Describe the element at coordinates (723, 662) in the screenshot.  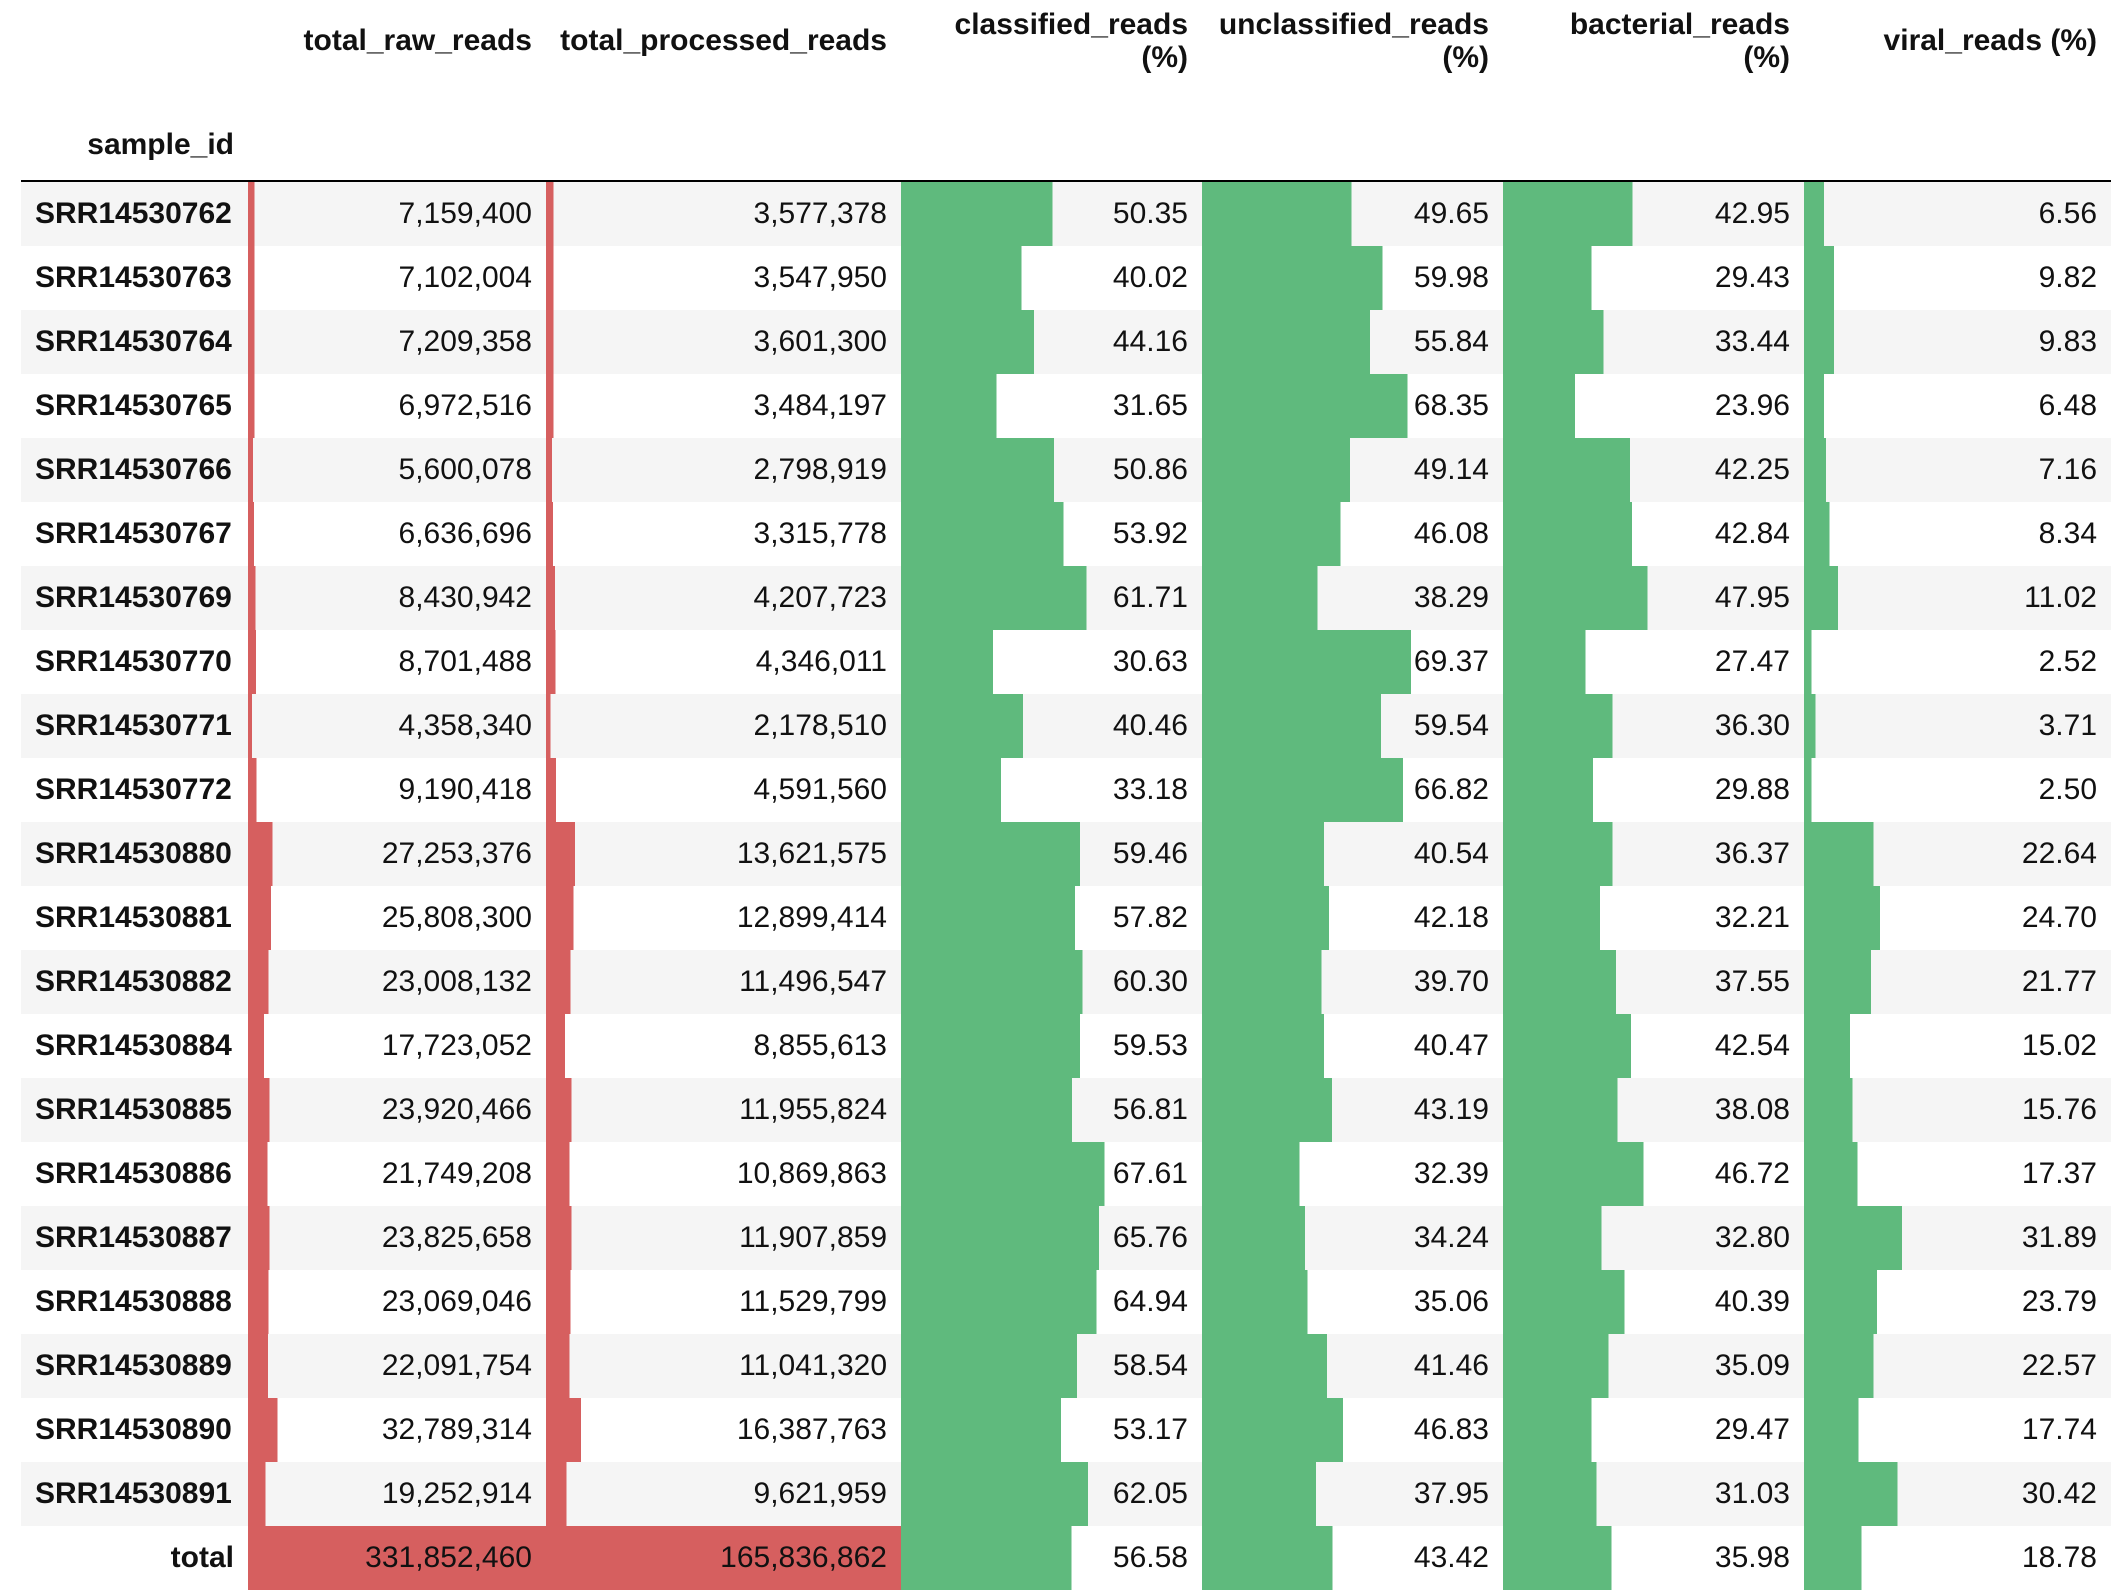
I see `cell-total-processed-reads: 4,346,011` at that location.